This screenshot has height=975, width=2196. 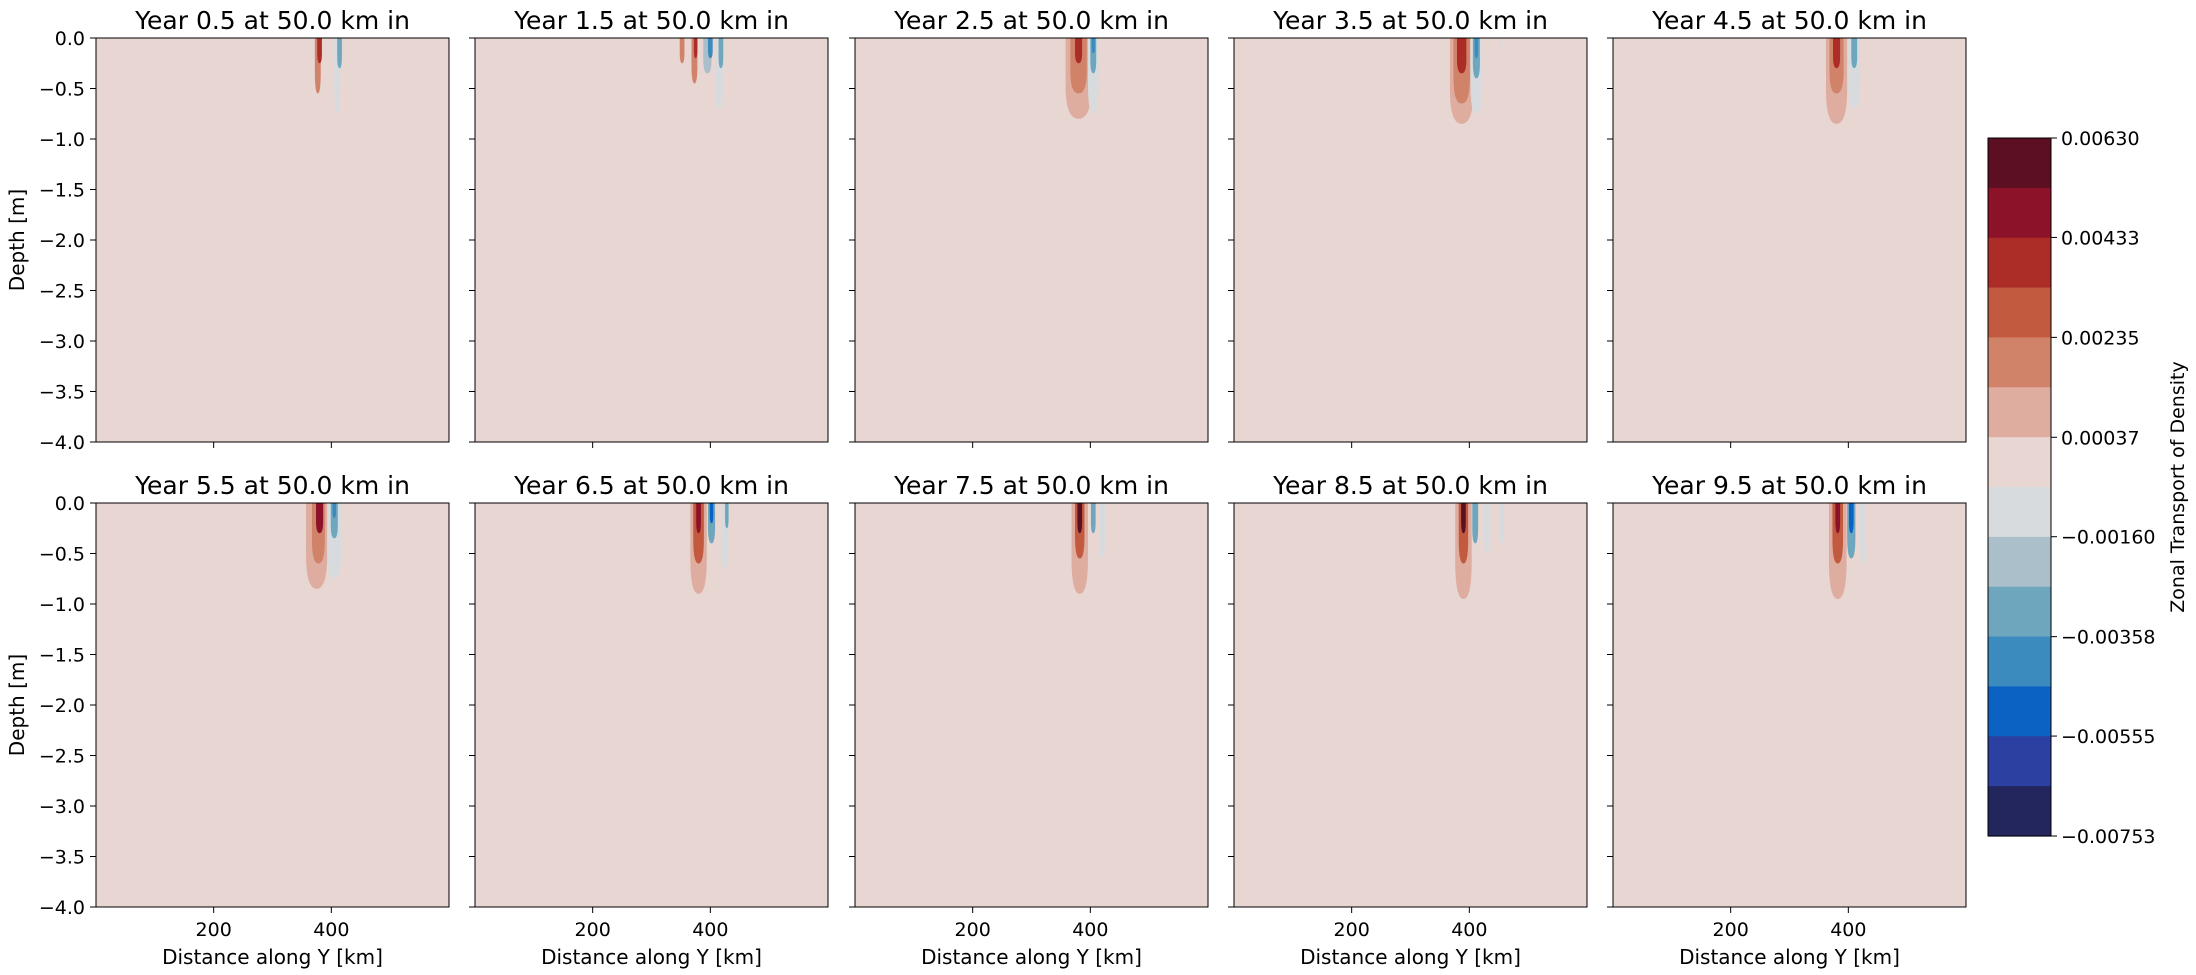 I want to click on y-tick-label: −2.0, so click(x=62, y=241).